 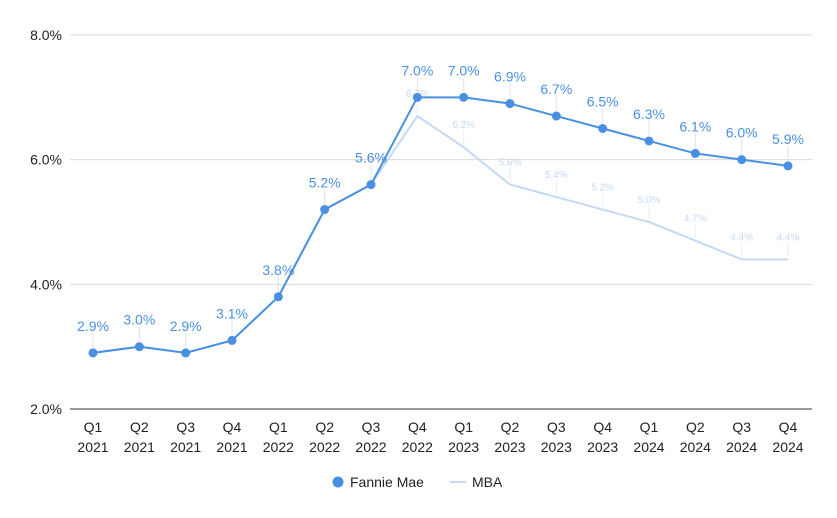 What do you see at coordinates (278, 270) in the screenshot?
I see `fannie-mae-data-label: 3.8%` at bounding box center [278, 270].